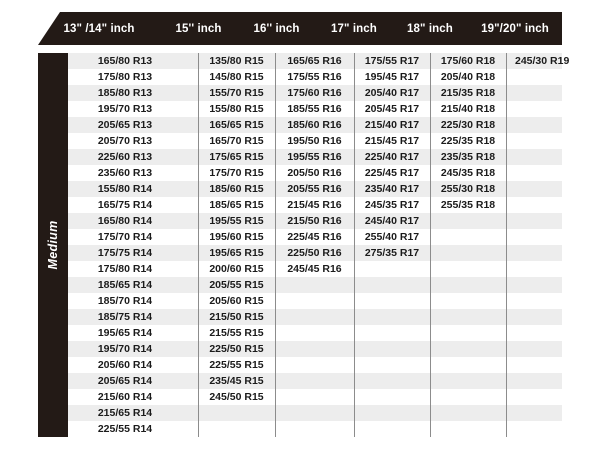 This screenshot has height=450, width=600. I want to click on tire-size-cell: 165/65 R15, so click(236, 125).